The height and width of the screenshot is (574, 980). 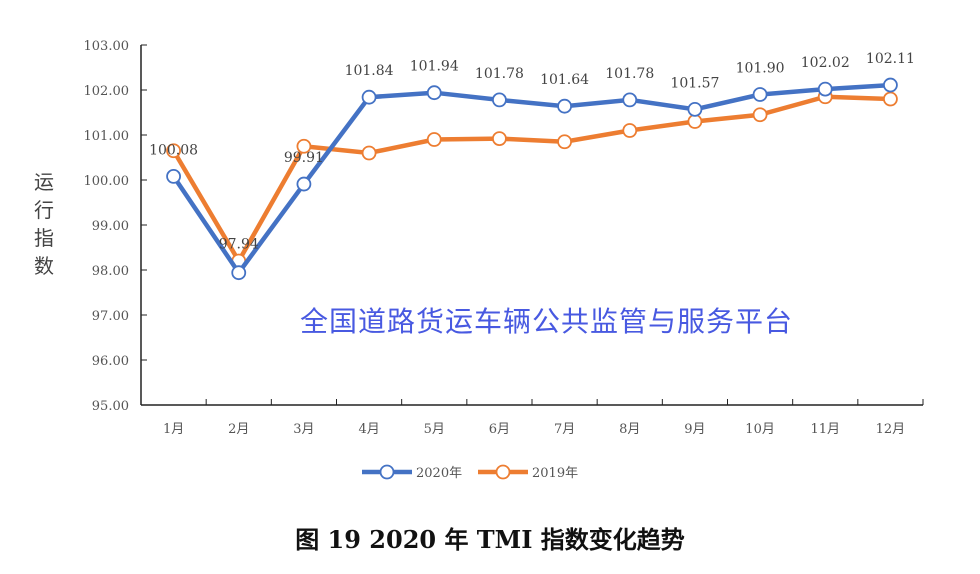 What do you see at coordinates (110, 406) in the screenshot?
I see `y-tick-label: 95.00` at bounding box center [110, 406].